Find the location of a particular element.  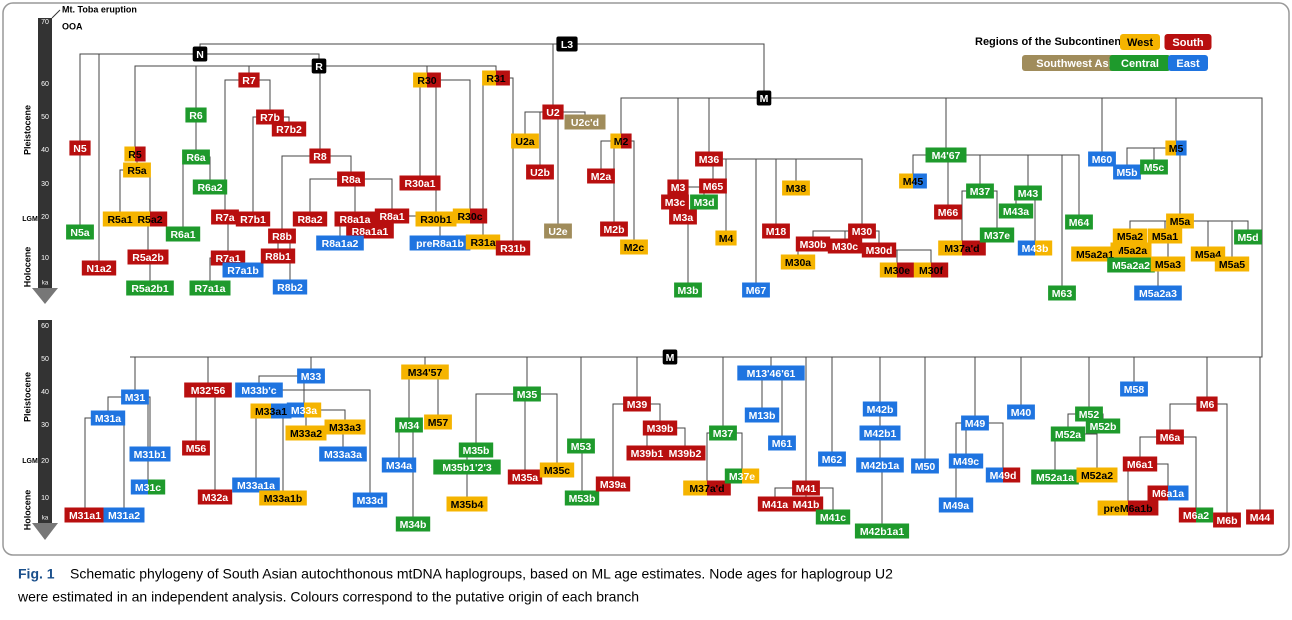

caption-label: Fig. 1 is located at coordinates (36, 574).